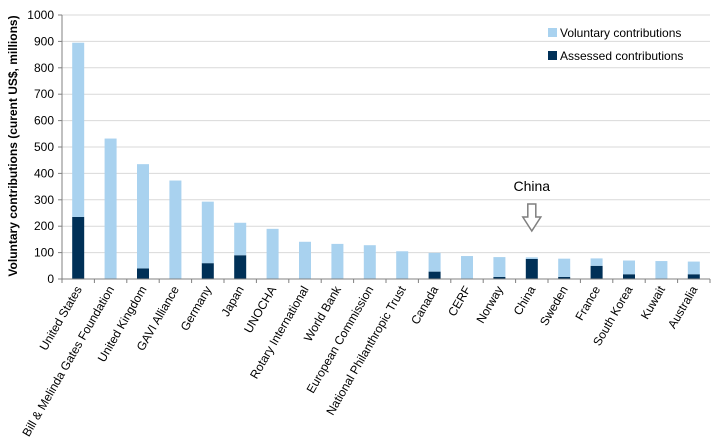 The height and width of the screenshot is (445, 720). I want to click on legend-label: Assessed contributions, so click(621, 56).